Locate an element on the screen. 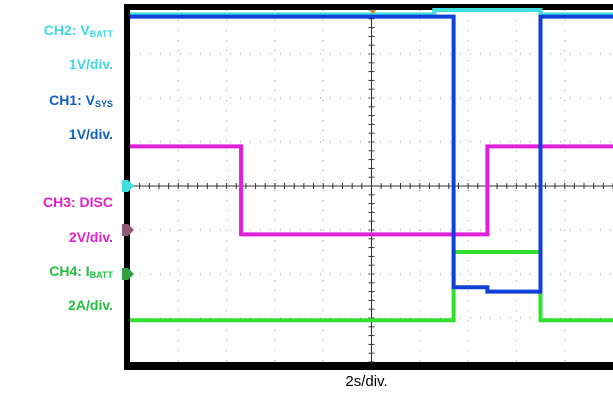 This screenshot has height=394, width=613. ch4-scale-label: 2A/div. is located at coordinates (90, 305).